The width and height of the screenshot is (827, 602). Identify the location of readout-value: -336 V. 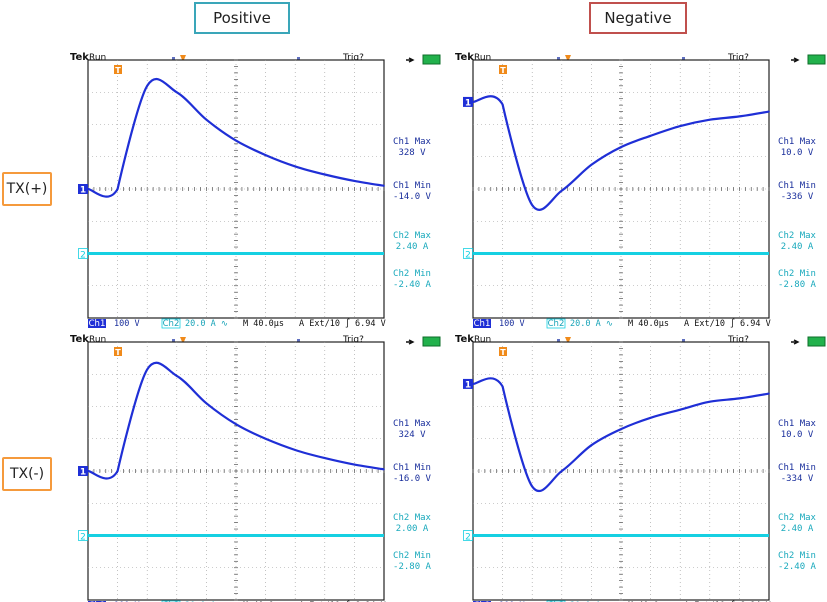
(797, 197).